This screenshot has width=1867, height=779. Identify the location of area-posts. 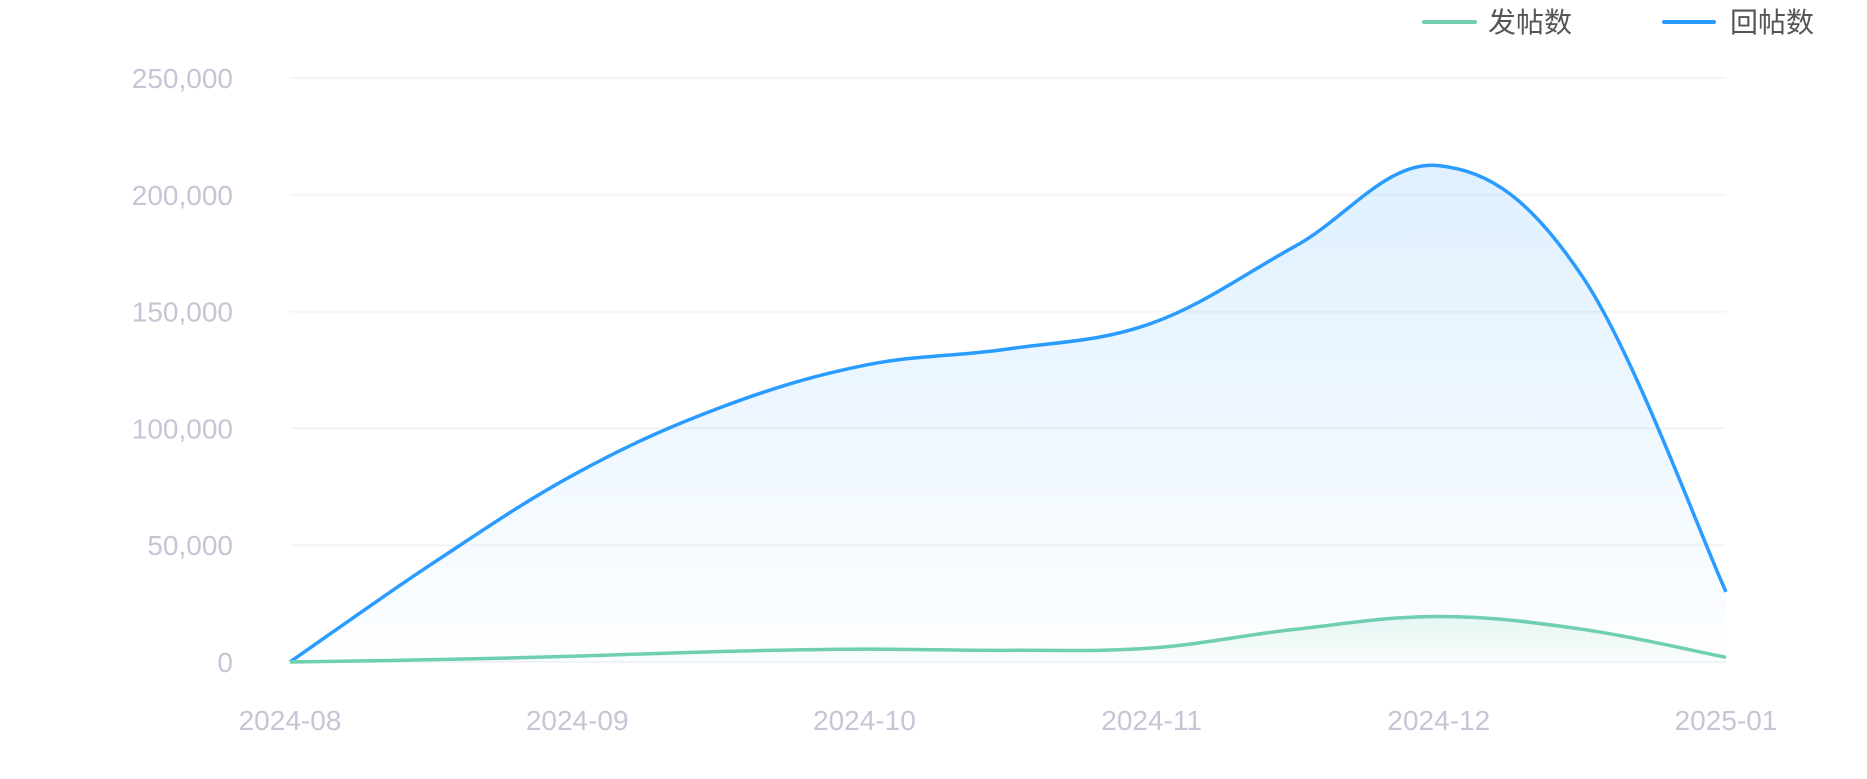
(1008, 639).